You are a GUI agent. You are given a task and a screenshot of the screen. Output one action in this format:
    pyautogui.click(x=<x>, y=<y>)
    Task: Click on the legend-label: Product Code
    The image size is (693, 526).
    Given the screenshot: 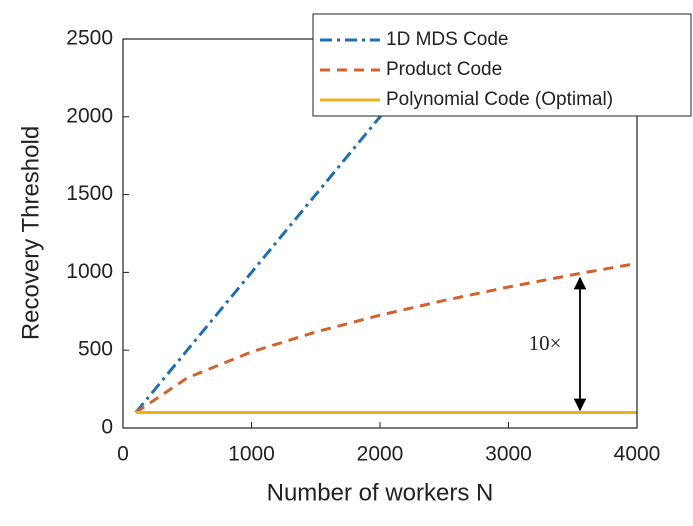 What is the action you would take?
    pyautogui.click(x=444, y=69)
    